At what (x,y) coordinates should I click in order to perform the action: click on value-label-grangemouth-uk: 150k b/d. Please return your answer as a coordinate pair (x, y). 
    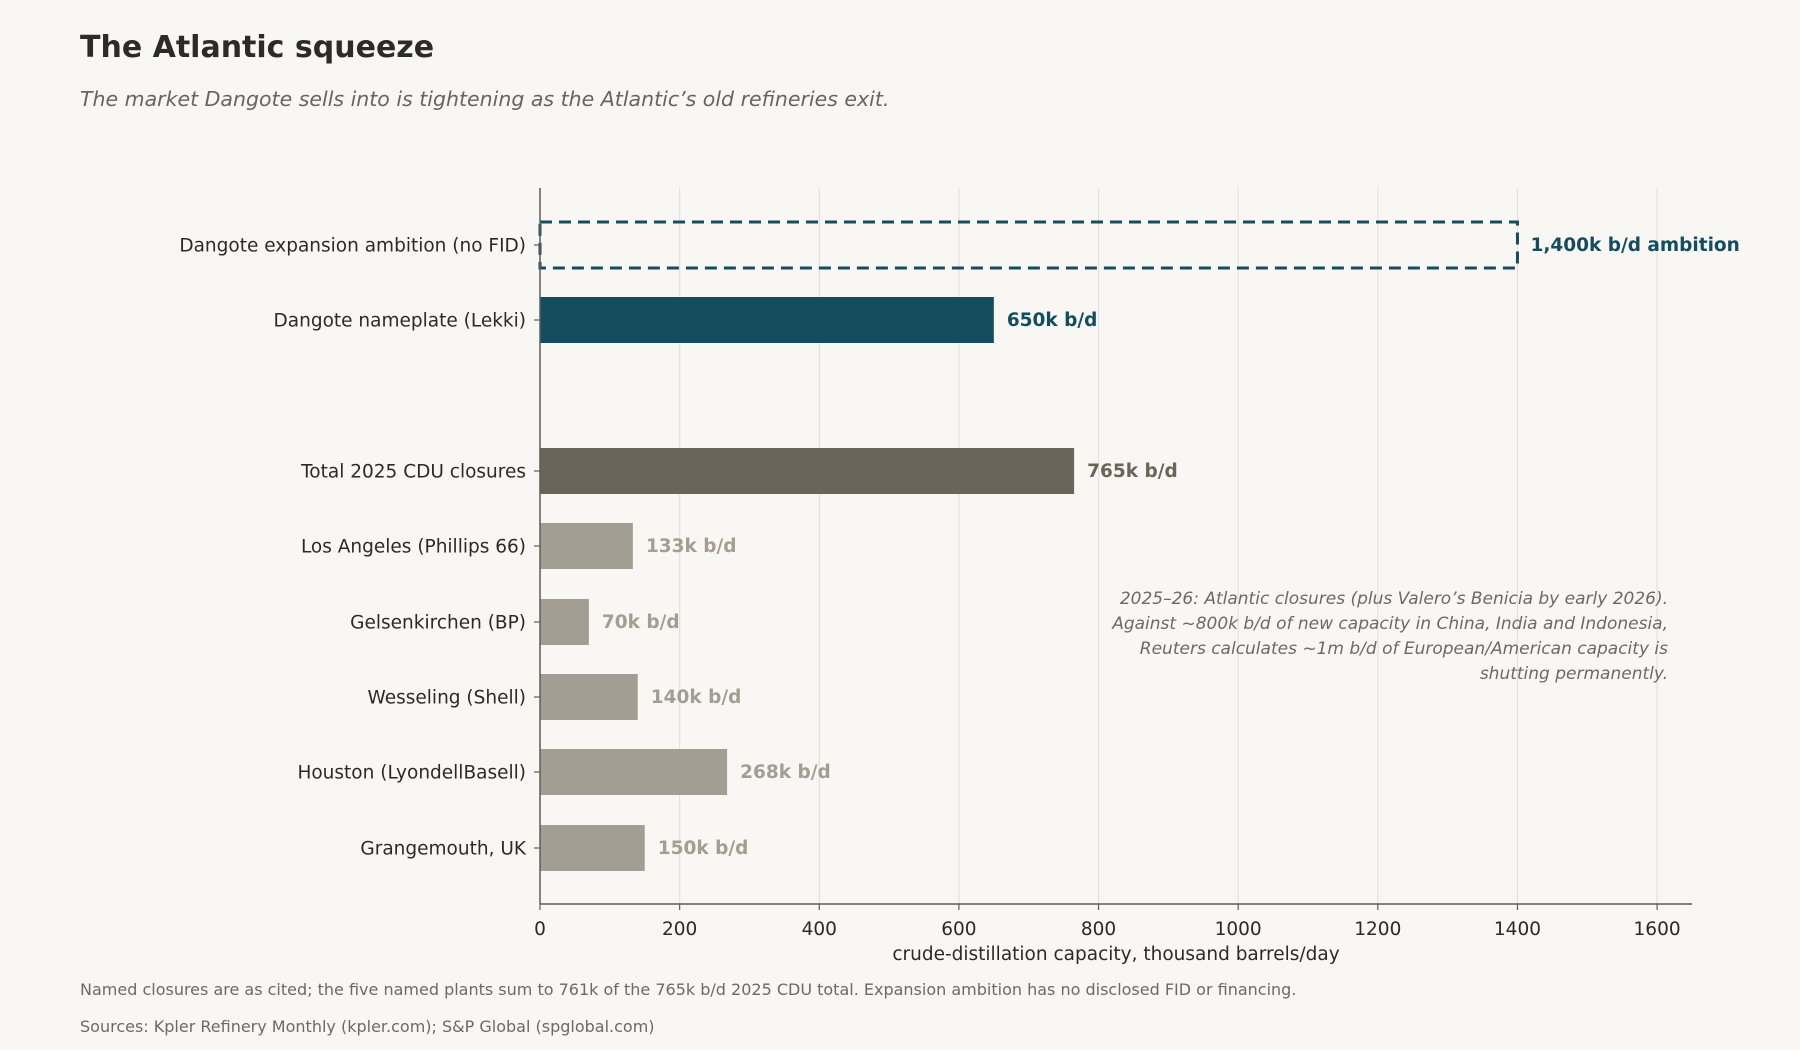
    Looking at the image, I should click on (703, 848).